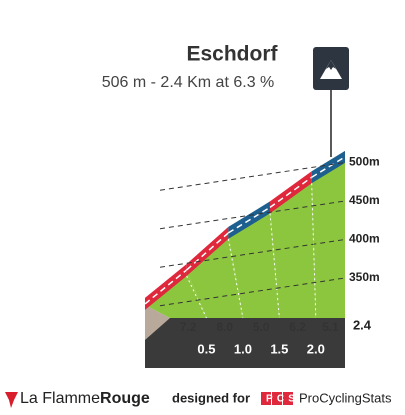  What do you see at coordinates (188, 327) in the screenshot?
I see `gradient-label: 7.2` at bounding box center [188, 327].